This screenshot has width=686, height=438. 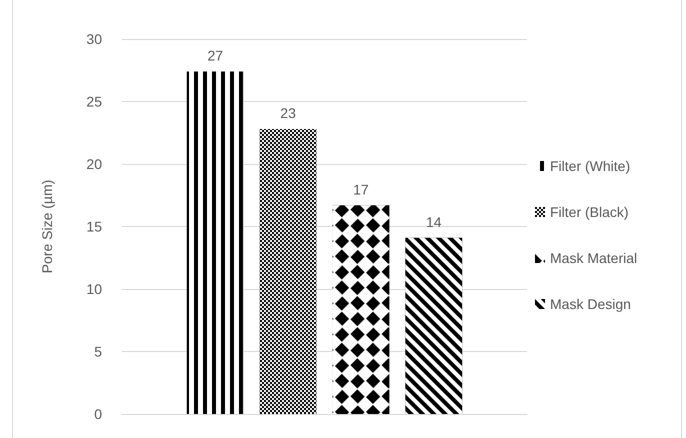 I want to click on data-label: 14, so click(x=434, y=222).